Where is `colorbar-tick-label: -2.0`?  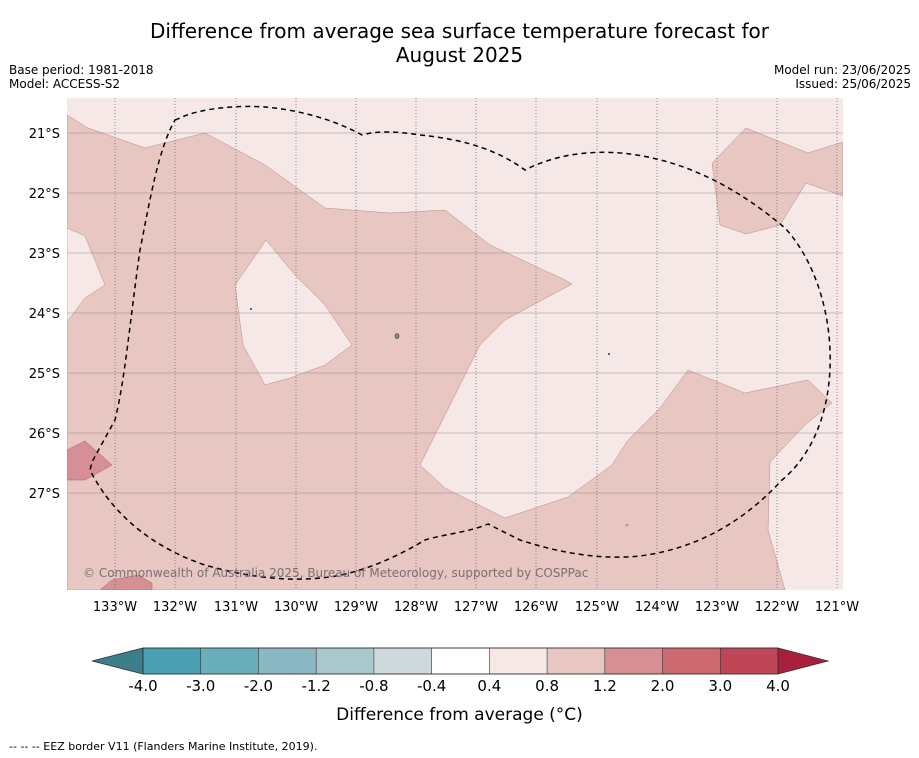
colorbar-tick-label: -2.0 is located at coordinates (258, 686).